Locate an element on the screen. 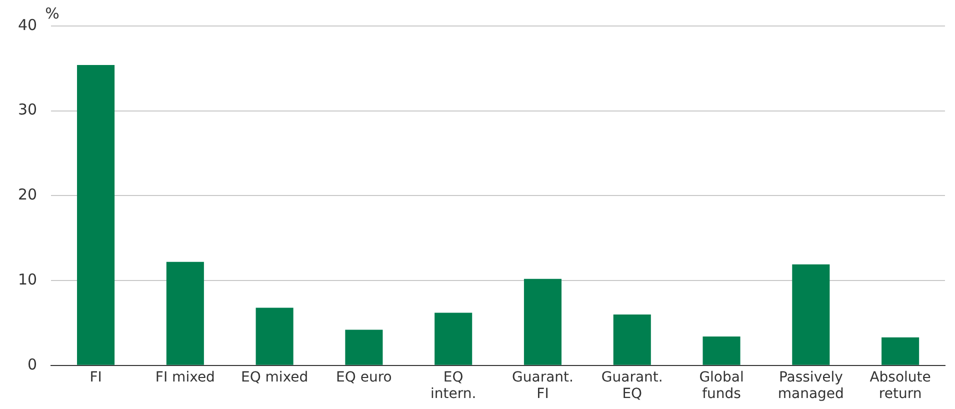 The height and width of the screenshot is (409, 955). y-tick-label: 10 is located at coordinates (28, 279).